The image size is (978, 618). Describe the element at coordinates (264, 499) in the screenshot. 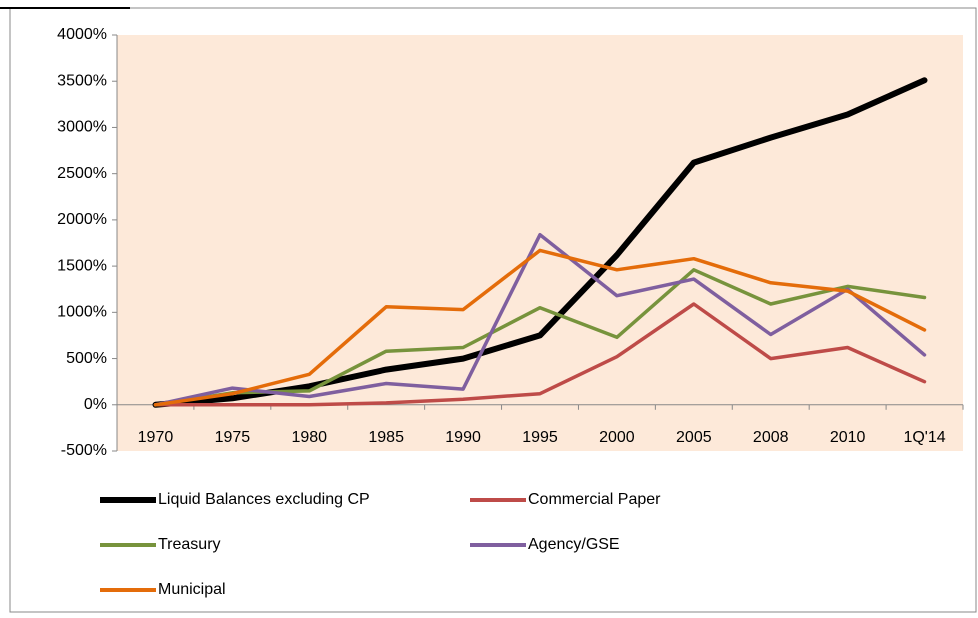

I see `legend-label: Liquid Balances excluding CP` at that location.